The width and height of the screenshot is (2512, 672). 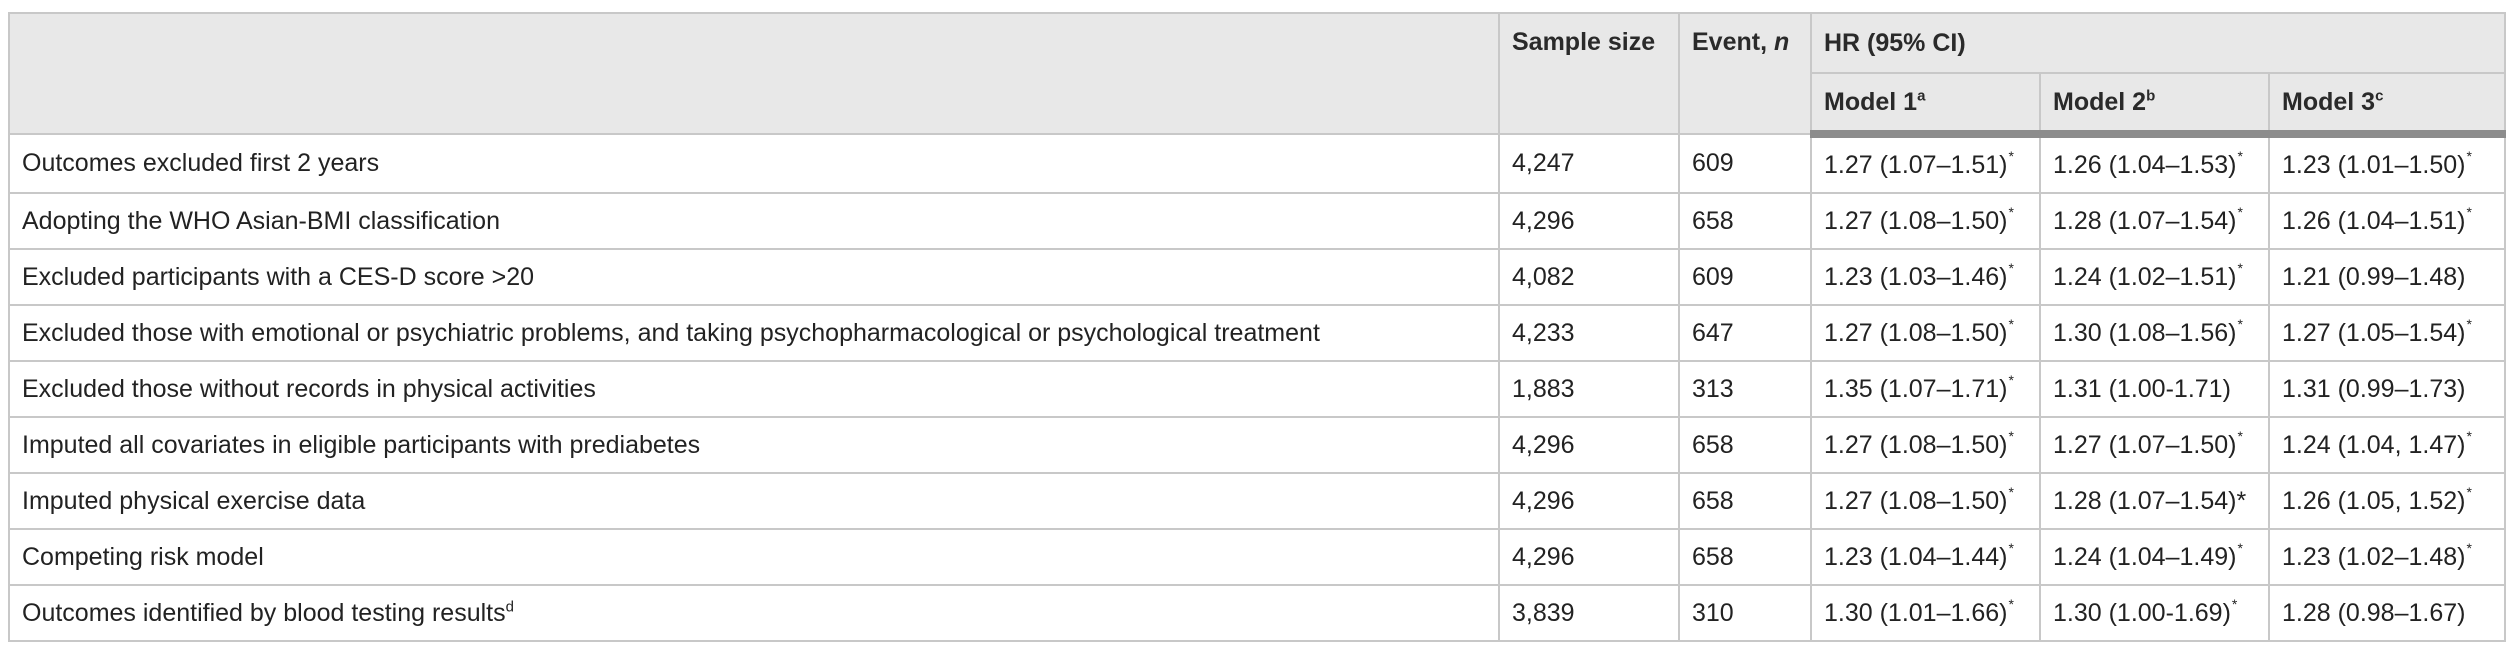 What do you see at coordinates (1745, 333) in the screenshot?
I see `event-cell: 647` at bounding box center [1745, 333].